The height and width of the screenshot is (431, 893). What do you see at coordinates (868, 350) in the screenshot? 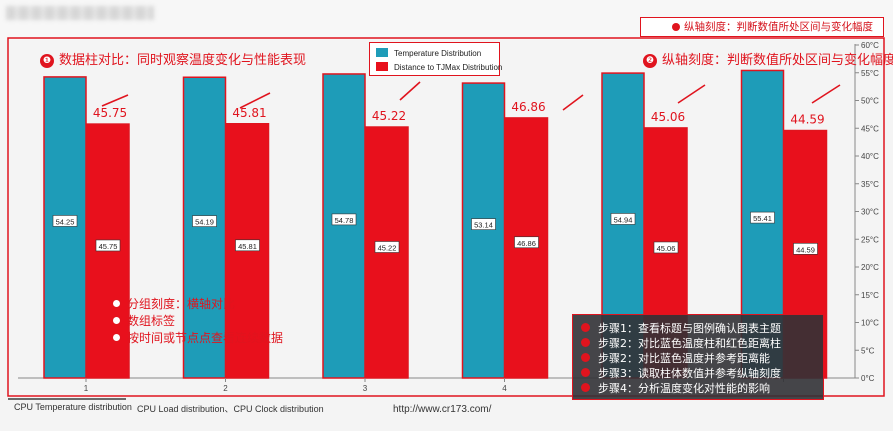
I see `y-tick-label: 5°C` at bounding box center [868, 350].